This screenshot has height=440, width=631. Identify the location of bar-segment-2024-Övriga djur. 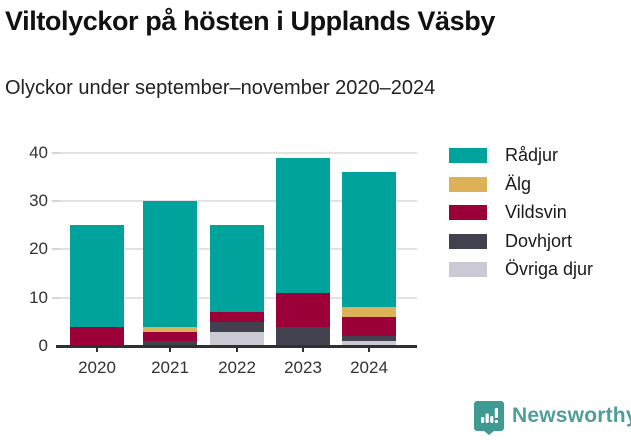
(369, 343).